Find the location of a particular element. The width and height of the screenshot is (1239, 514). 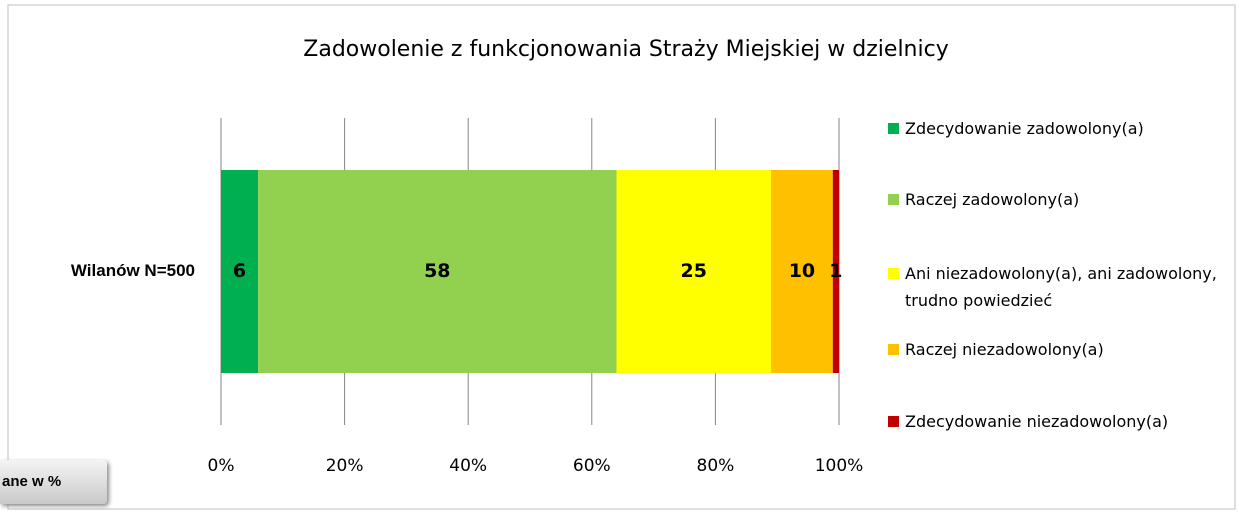

data-label: 25 is located at coordinates (694, 271).